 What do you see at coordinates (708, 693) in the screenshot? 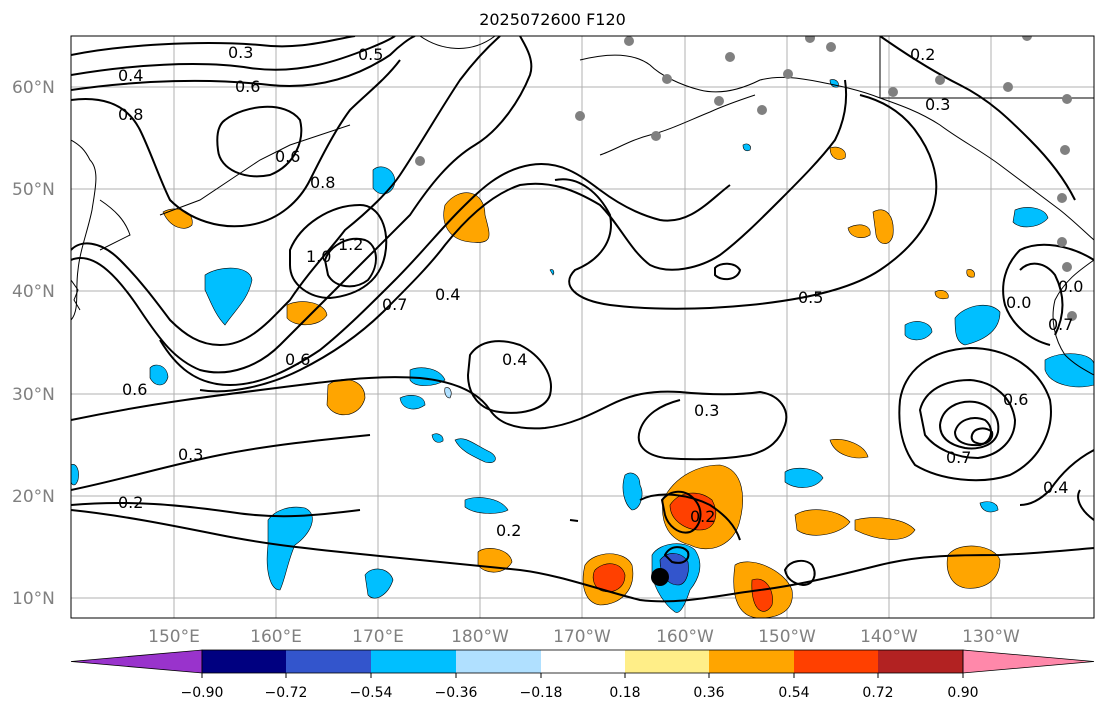
I see `colorbar-tick-label: 0.36` at bounding box center [708, 693].